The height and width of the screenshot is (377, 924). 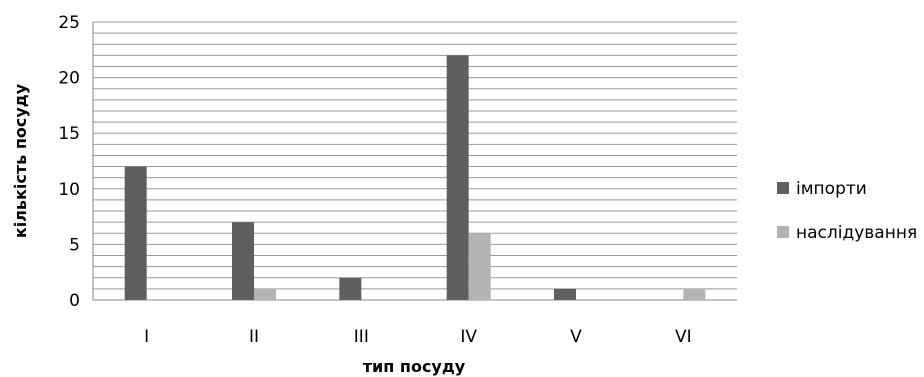 What do you see at coordinates (254, 337) in the screenshot?
I see `x-tick-label: II` at bounding box center [254, 337].